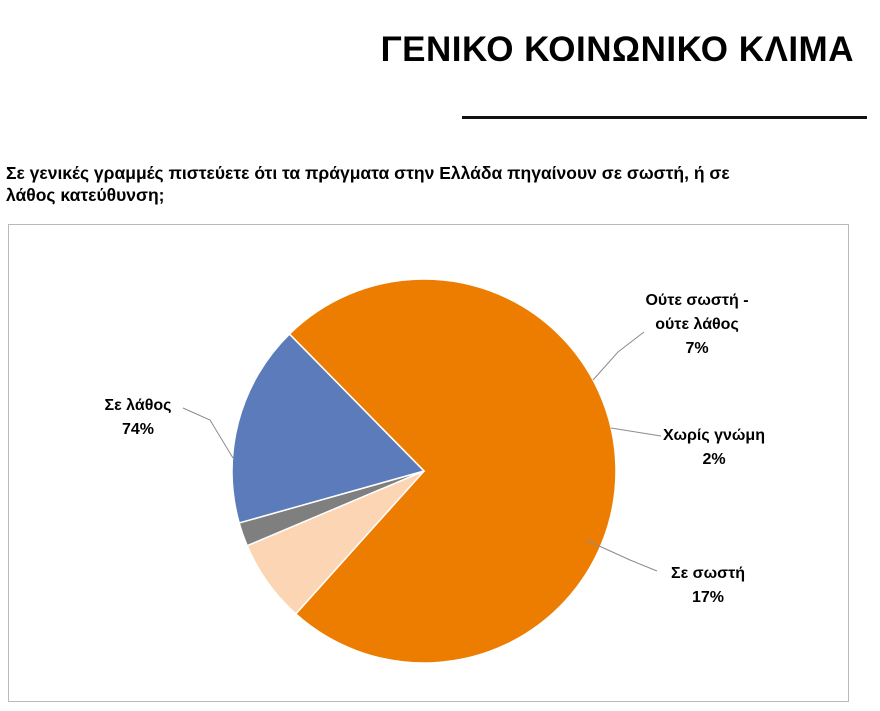 The image size is (880, 711). I want to click on slice-name-label-ούτε-σωστή-ούτε-λάθος: ούτε λάθος, so click(697, 324).